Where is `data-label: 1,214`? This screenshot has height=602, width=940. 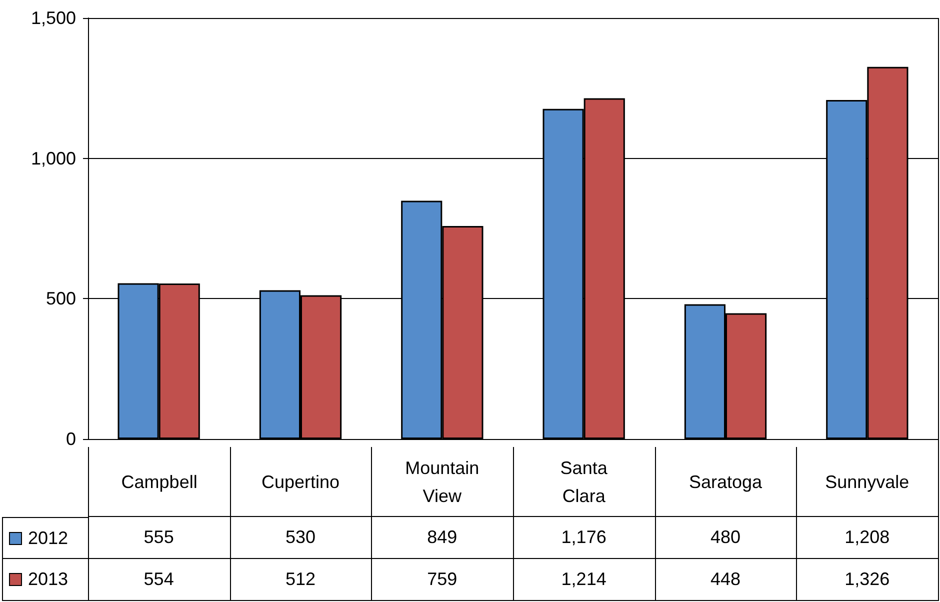
data-label: 1,214 is located at coordinates (584, 580).